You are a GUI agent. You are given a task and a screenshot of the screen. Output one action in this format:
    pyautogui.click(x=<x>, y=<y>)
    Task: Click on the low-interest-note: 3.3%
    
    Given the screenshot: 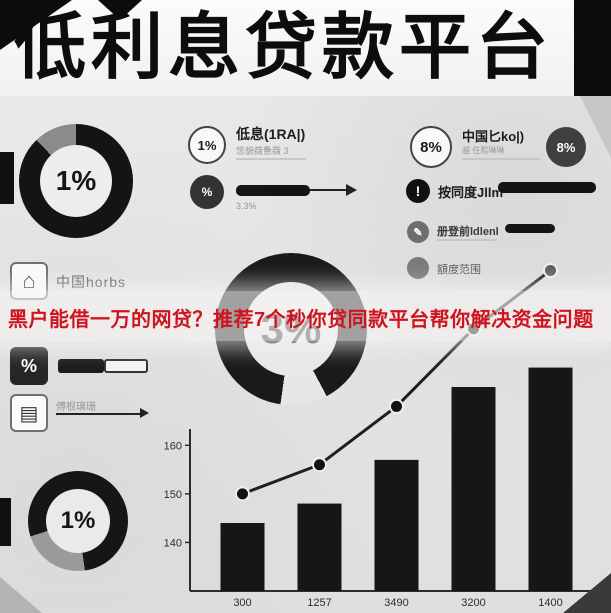 What is the action you would take?
    pyautogui.click(x=246, y=206)
    